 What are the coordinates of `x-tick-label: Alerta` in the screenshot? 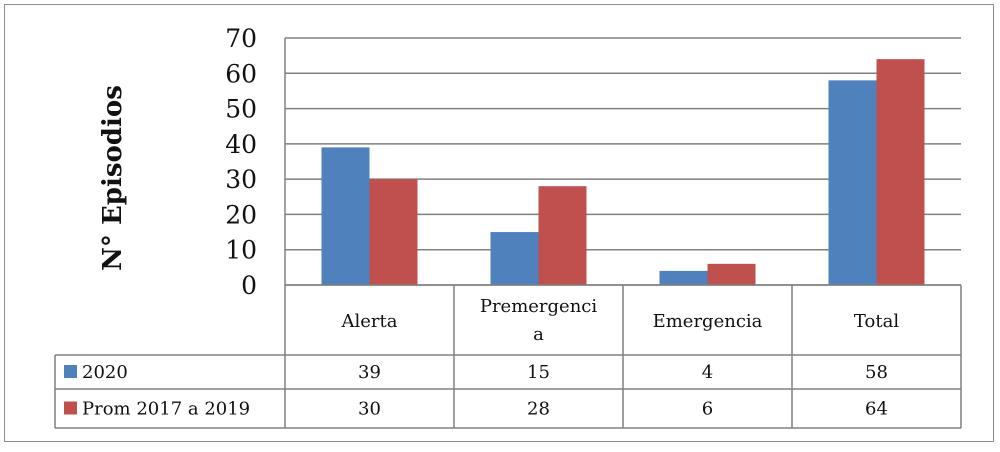 It's located at (369, 321).